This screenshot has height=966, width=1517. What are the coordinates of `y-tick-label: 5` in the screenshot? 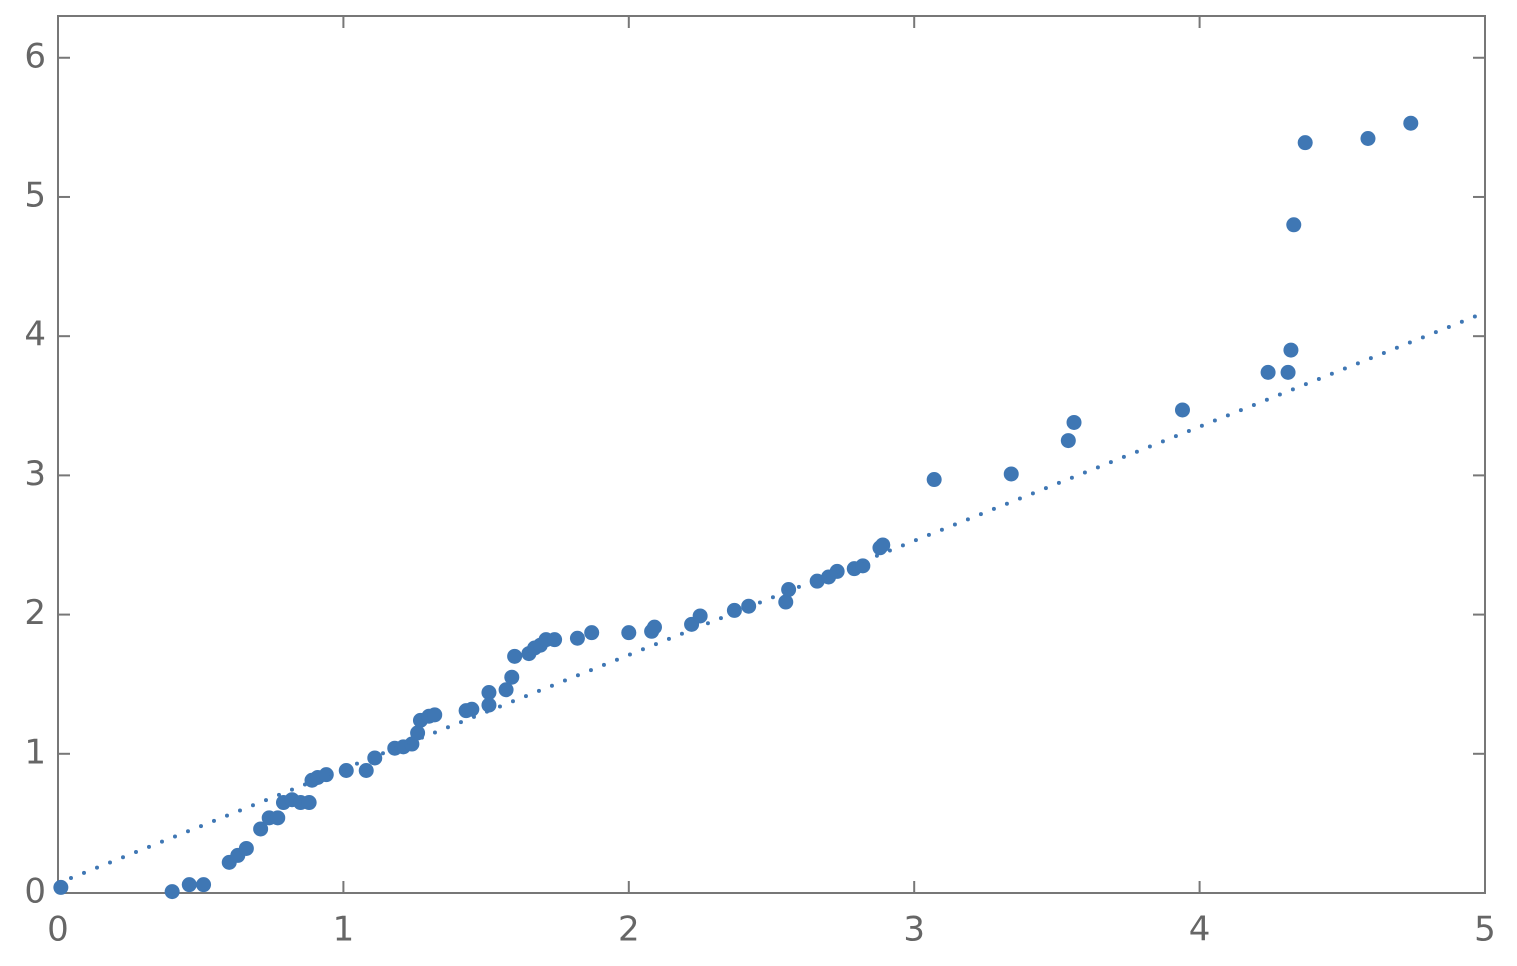 It's located at (35, 195).